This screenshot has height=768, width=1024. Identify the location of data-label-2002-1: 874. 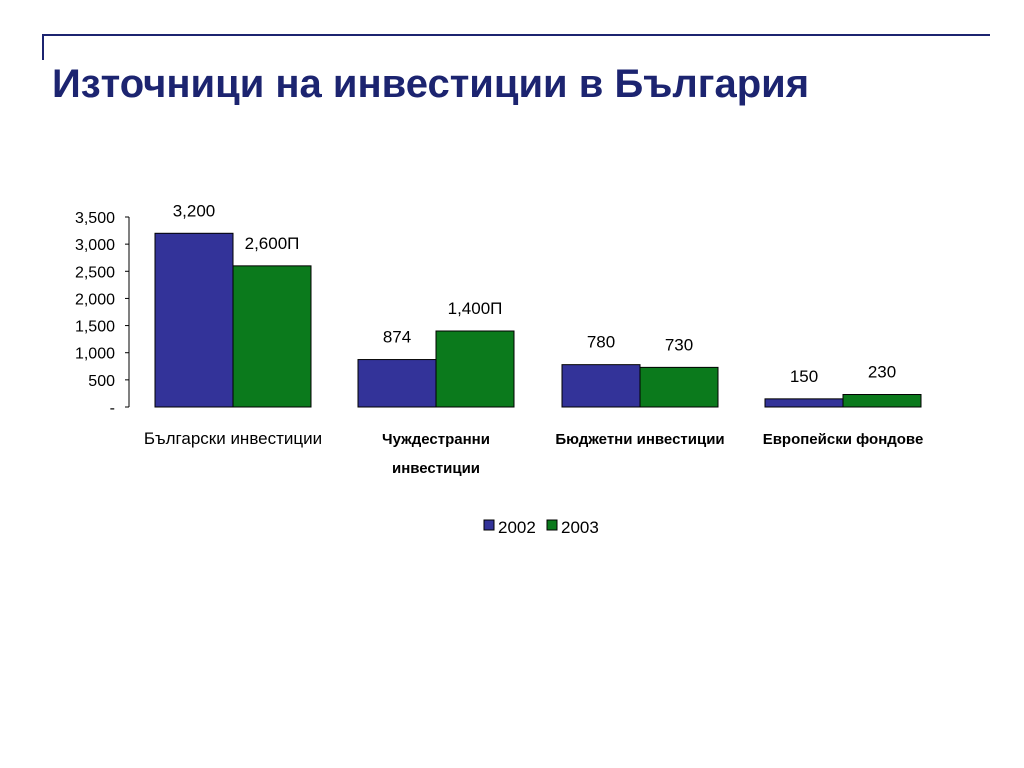
(397, 337).